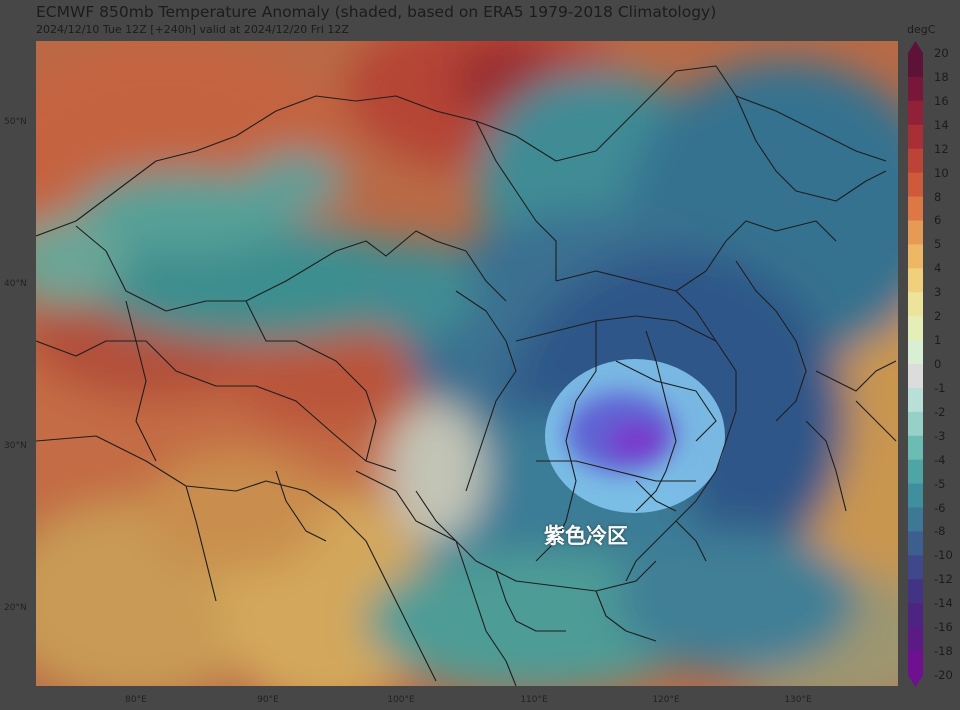  What do you see at coordinates (15, 284) in the screenshot?
I see `lat-label-40: 40°N` at bounding box center [15, 284].